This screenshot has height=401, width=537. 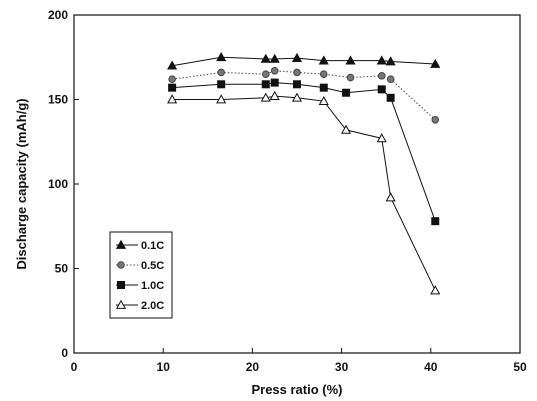 What do you see at coordinates (253, 367) in the screenshot?
I see `x-tick-label: 20` at bounding box center [253, 367].